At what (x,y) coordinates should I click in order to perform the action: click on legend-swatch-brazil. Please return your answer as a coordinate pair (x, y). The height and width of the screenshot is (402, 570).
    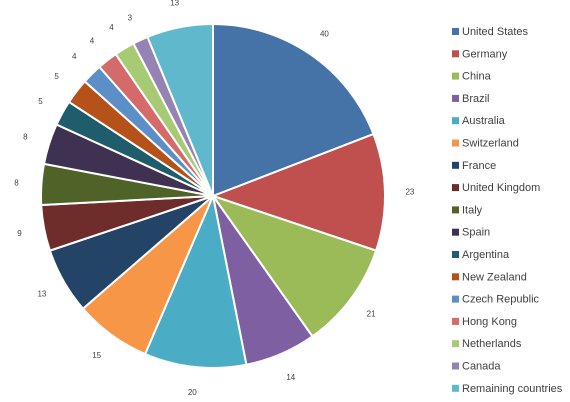
    Looking at the image, I should click on (455, 98).